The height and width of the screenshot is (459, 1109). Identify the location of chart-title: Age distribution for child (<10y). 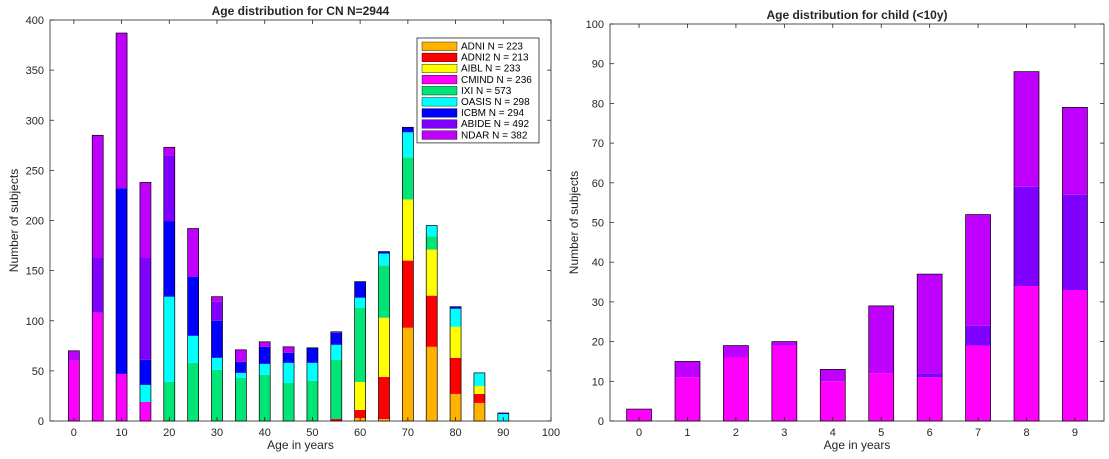
(856, 15).